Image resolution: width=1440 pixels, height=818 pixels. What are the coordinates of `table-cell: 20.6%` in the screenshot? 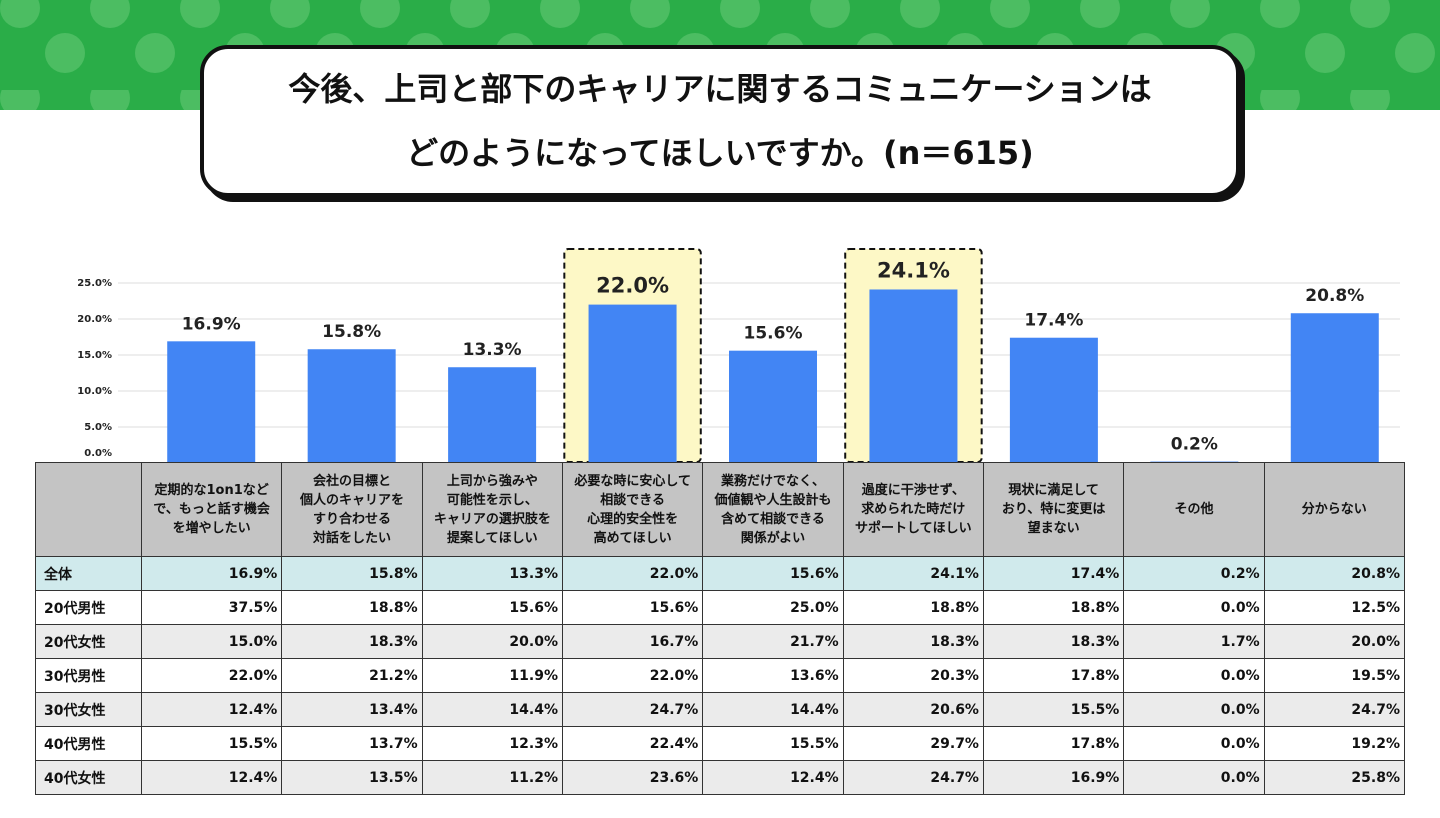 It's located at (913, 709).